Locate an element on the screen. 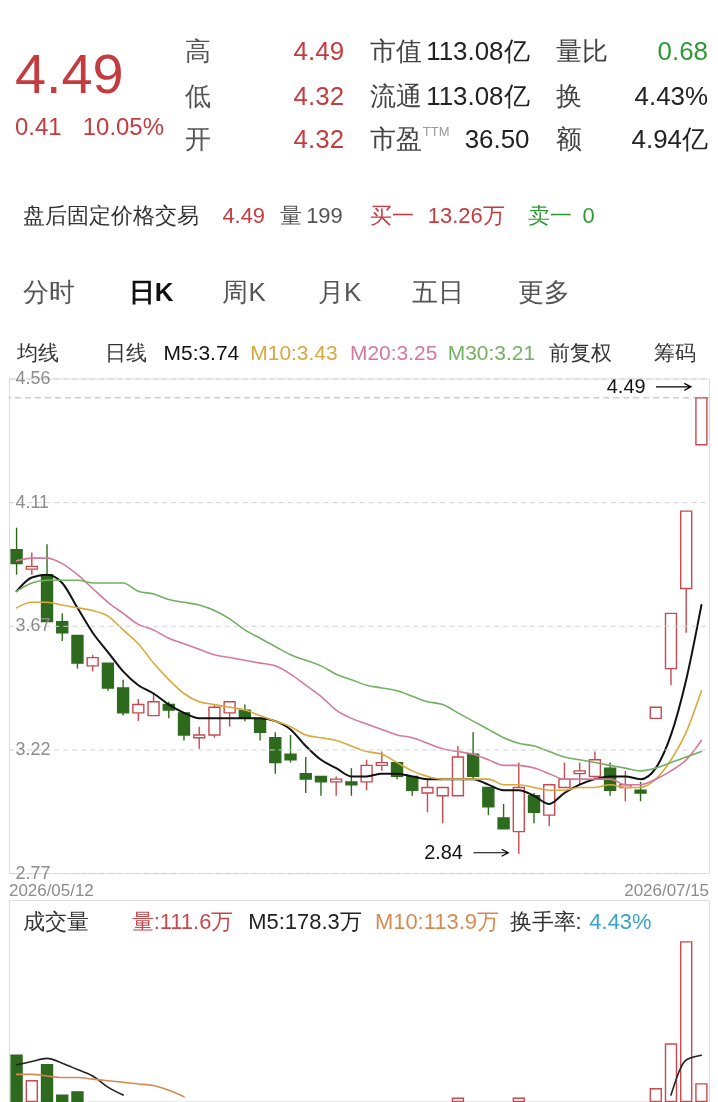 The height and width of the screenshot is (1102, 718). text: 流通 is located at coordinates (395, 96).